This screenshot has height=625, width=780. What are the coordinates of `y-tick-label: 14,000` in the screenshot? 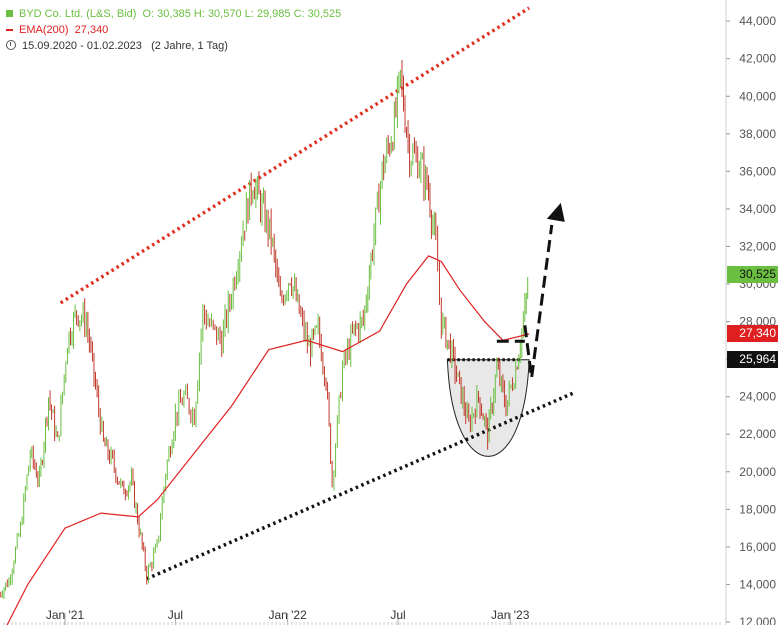 It's located at (757, 584).